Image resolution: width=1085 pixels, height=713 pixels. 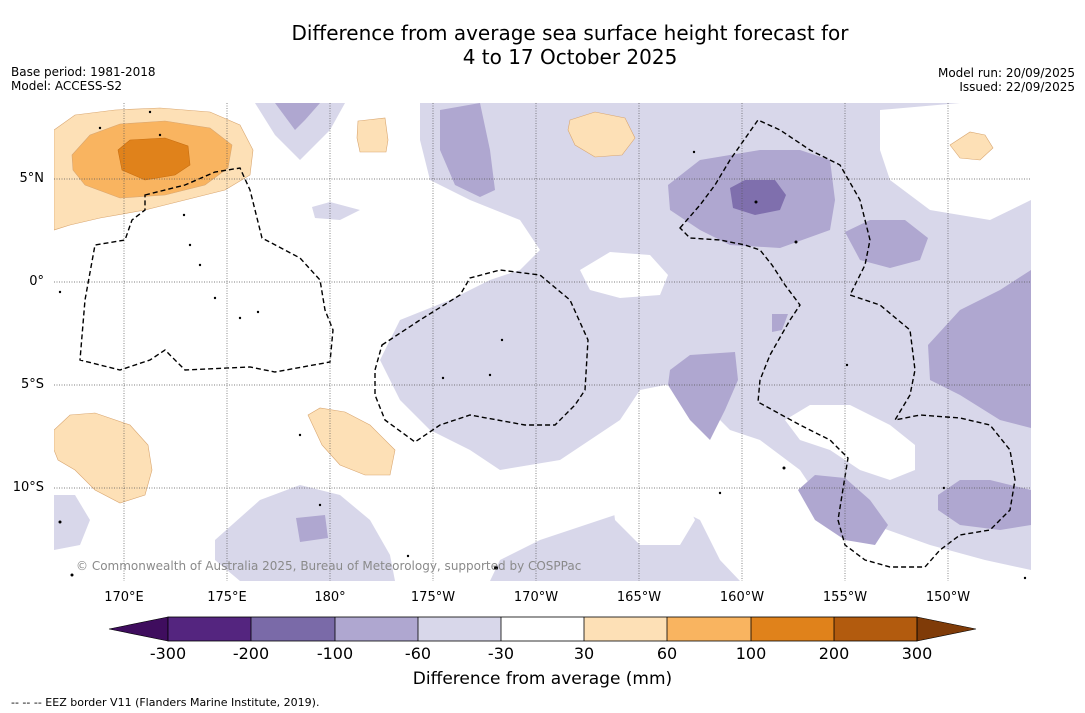 What do you see at coordinates (168, 653) in the screenshot?
I see `colorbar-tick-label: -300` at bounding box center [168, 653].